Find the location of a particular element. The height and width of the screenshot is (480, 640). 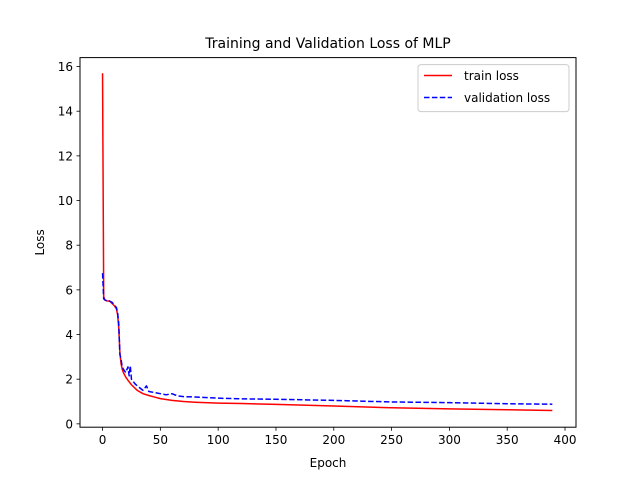

y-tick-label: 8 is located at coordinates (69, 246).